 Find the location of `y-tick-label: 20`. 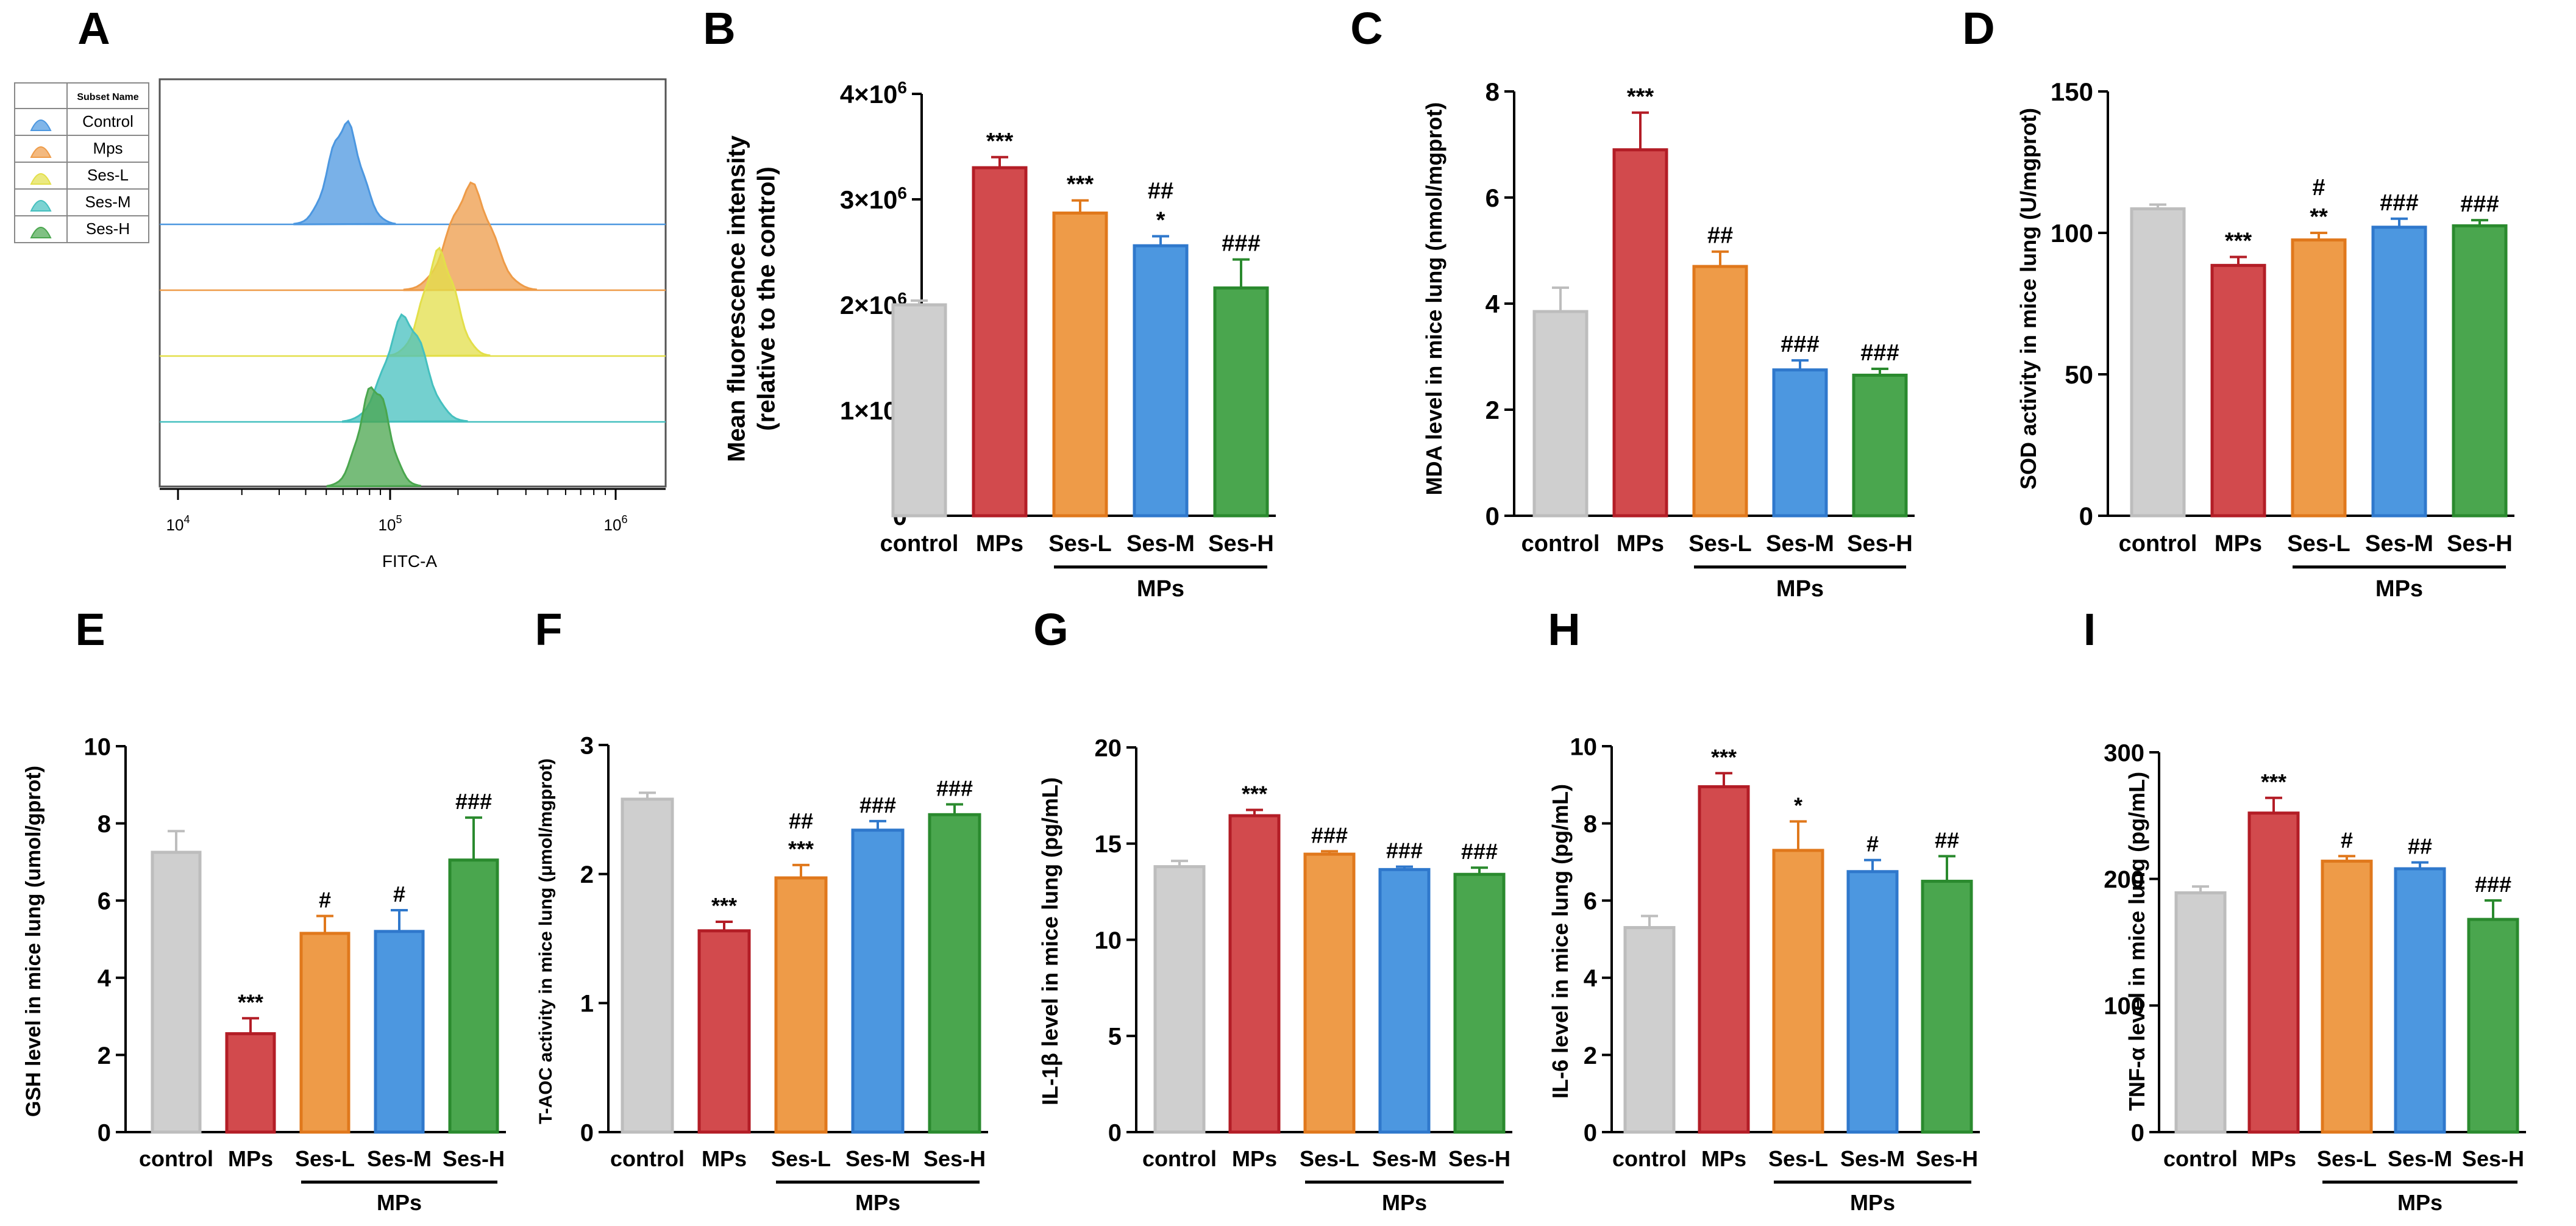

y-tick-label: 20 is located at coordinates (1108, 748).